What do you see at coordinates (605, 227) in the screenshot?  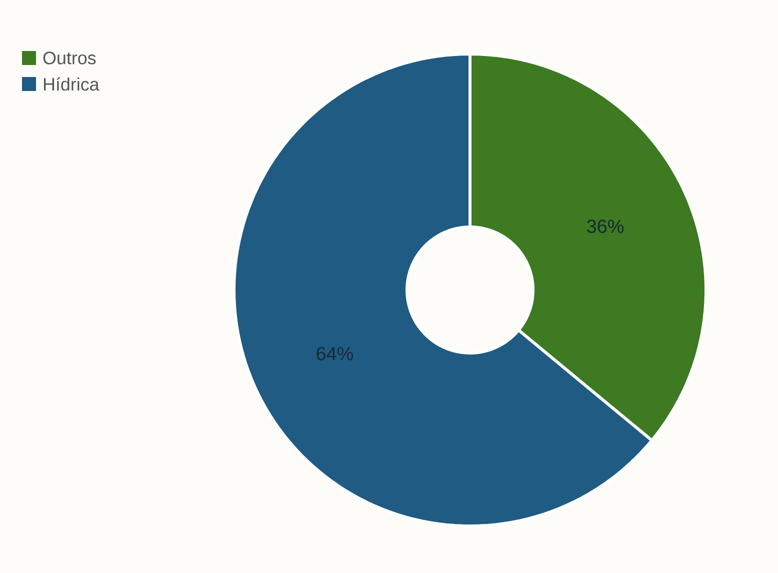 I see `data-label: 36%` at bounding box center [605, 227].